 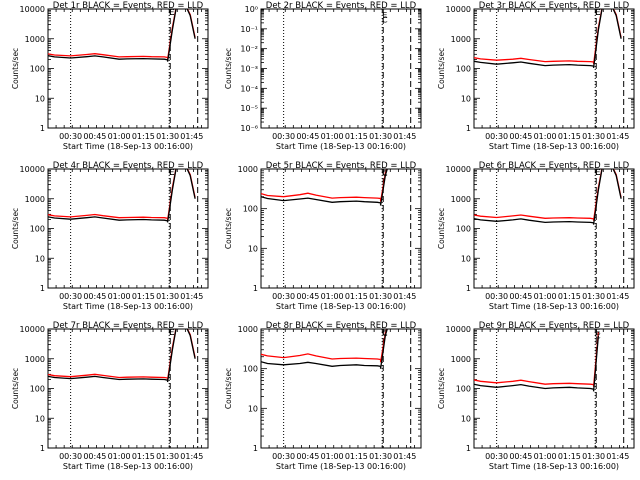 I want to click on chart-title: Det 6r BLACK = Events, RED = LLD, so click(x=554, y=166).